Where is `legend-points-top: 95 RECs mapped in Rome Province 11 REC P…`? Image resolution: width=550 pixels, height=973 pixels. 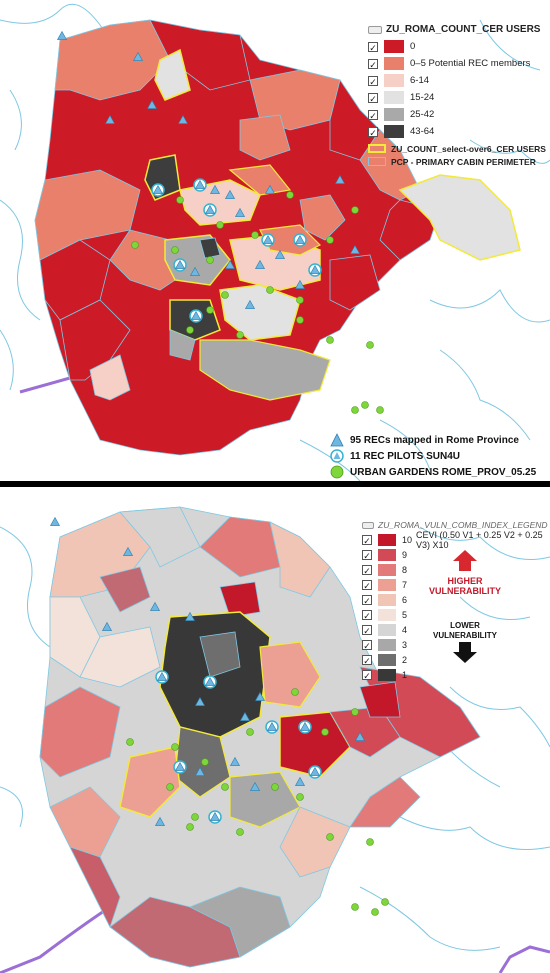 legend-points-top: 95 RECs mapped in Rome Province 11 REC P… is located at coordinates (433, 456).